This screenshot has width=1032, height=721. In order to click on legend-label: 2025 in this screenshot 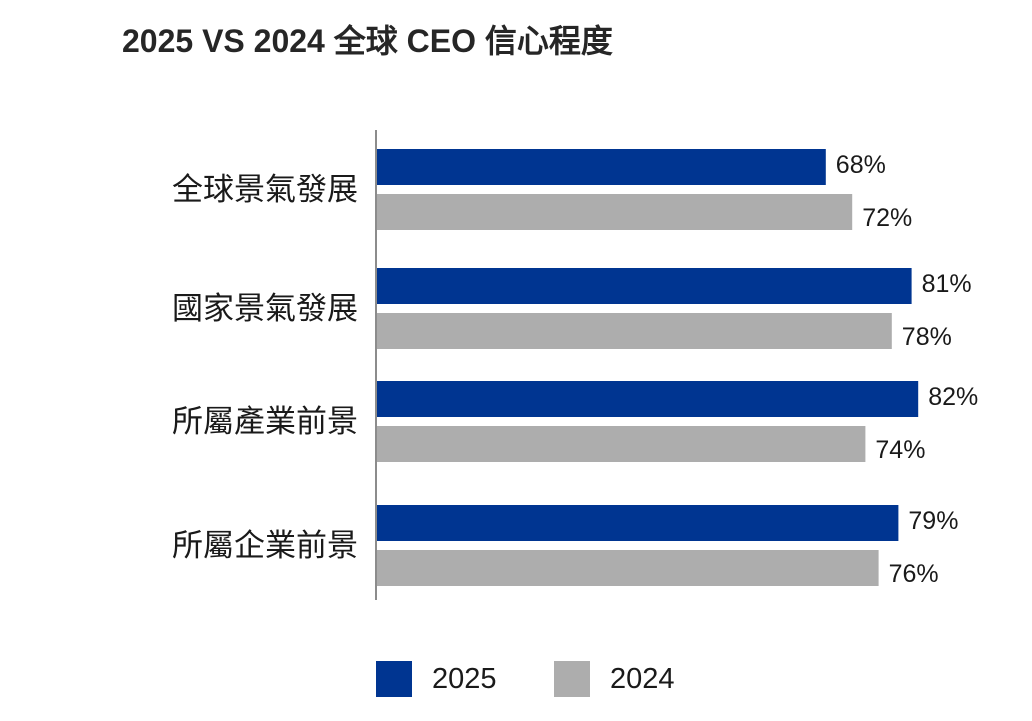, I will do `click(464, 679)`.